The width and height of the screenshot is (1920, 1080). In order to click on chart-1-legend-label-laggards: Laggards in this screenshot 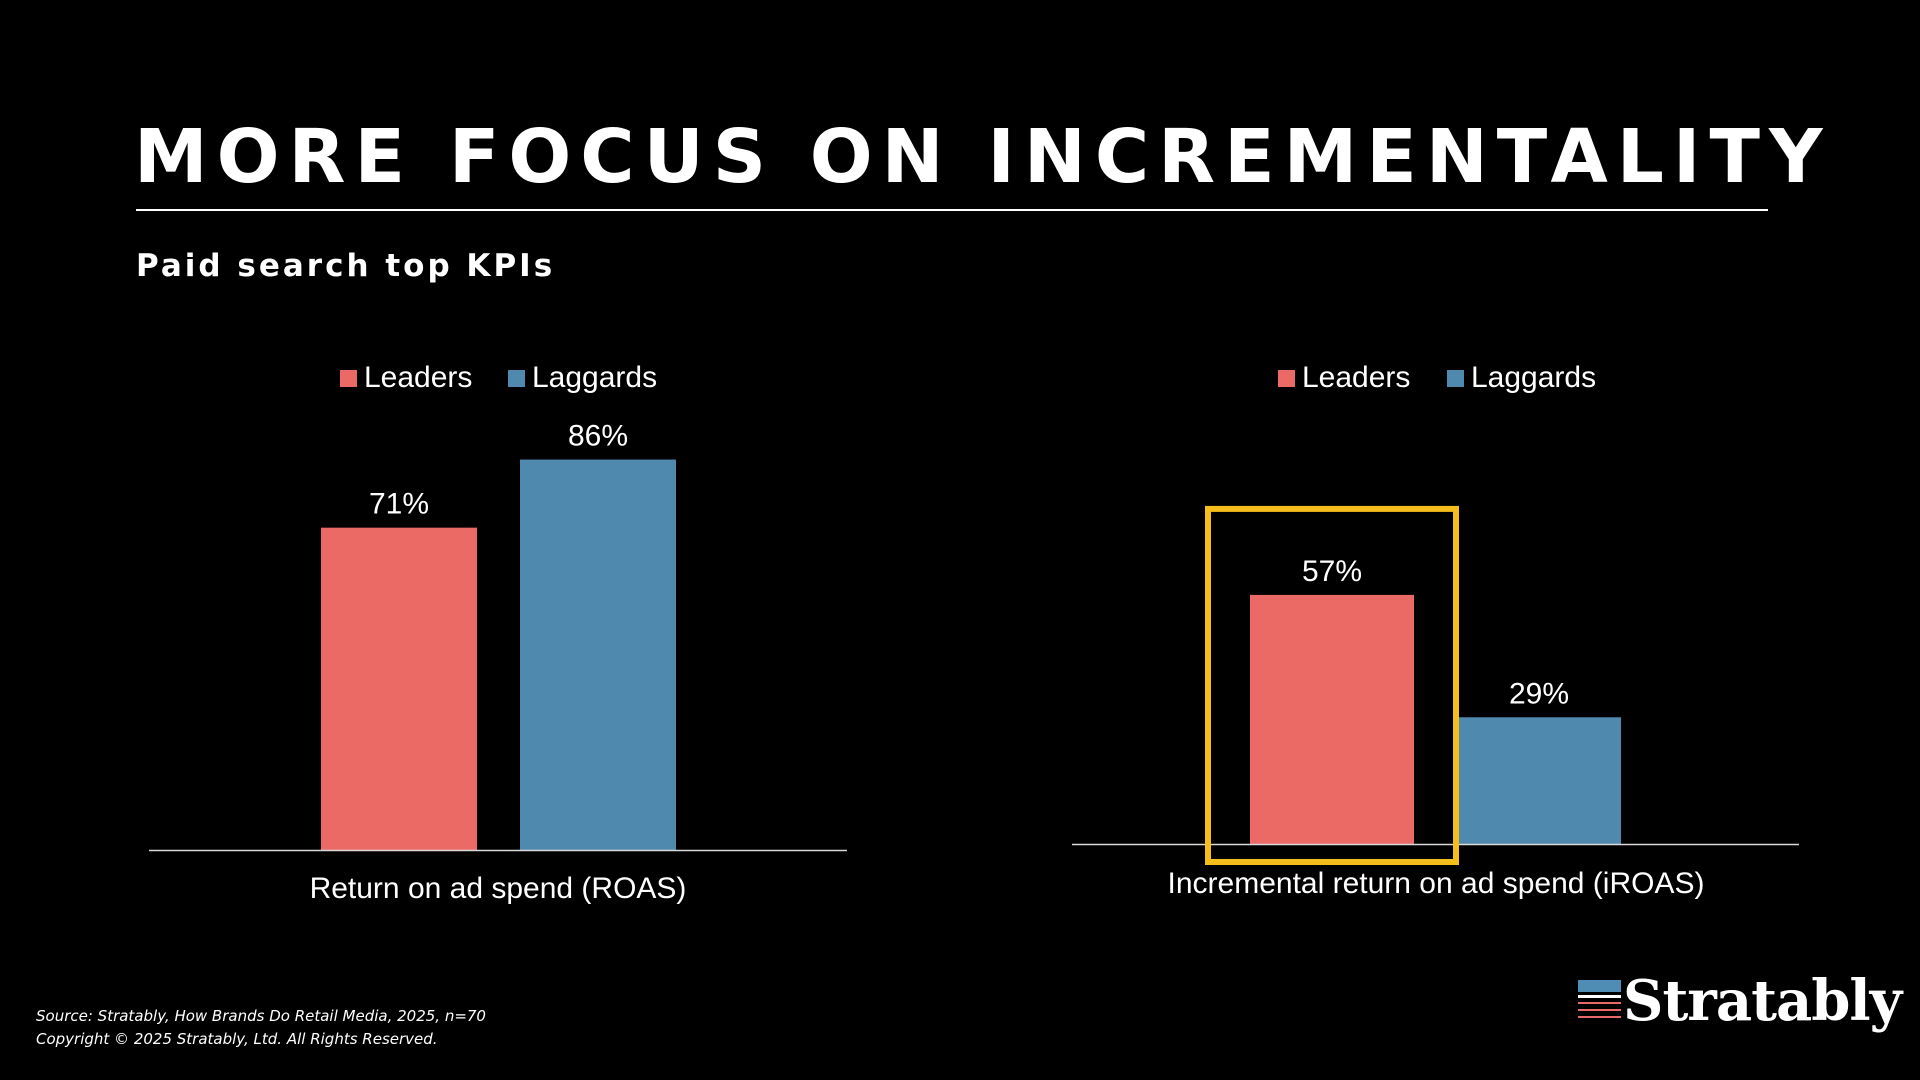, I will do `click(594, 377)`.